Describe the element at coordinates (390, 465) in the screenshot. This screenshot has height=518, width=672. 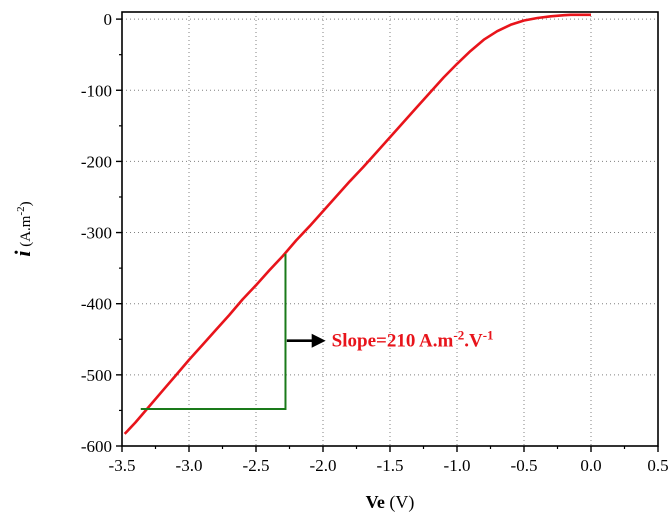
I see `x-tick-label: -1.5` at that location.